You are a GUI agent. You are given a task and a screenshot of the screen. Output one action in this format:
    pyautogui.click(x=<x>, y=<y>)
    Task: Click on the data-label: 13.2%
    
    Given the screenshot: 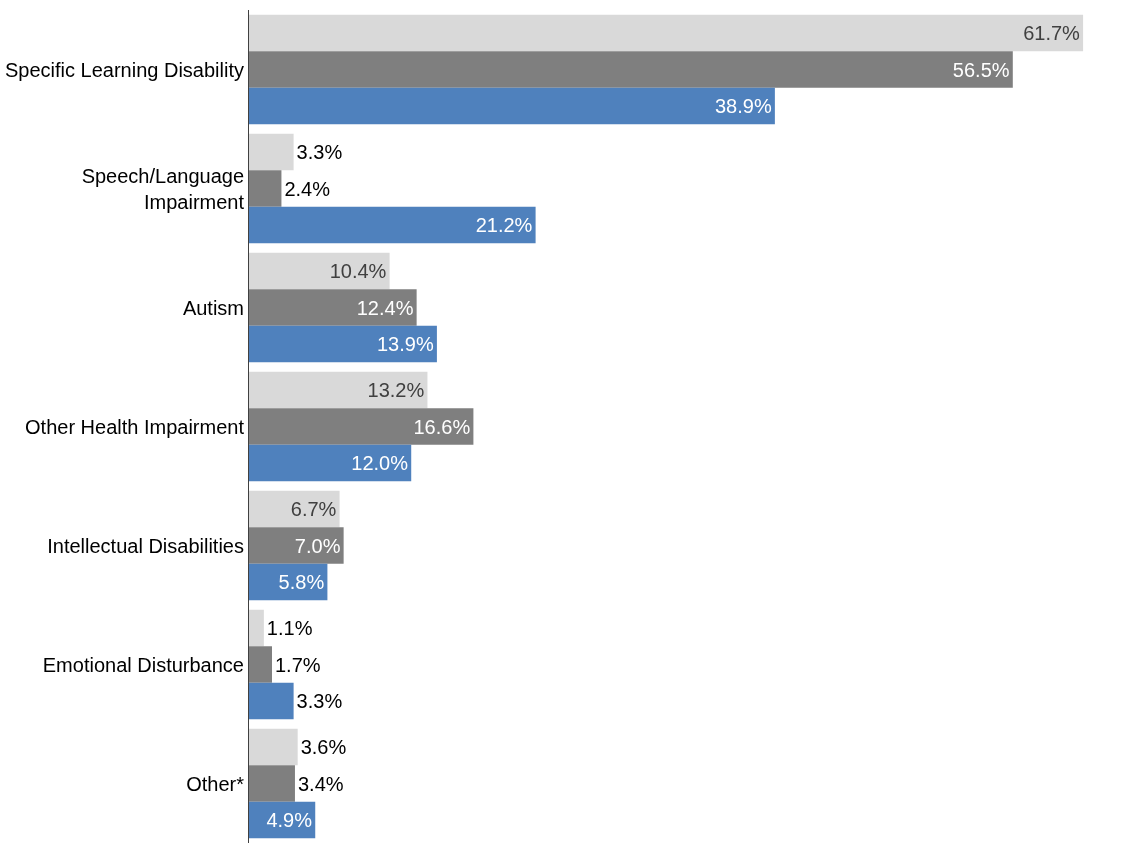 What is the action you would take?
    pyautogui.click(x=396, y=390)
    